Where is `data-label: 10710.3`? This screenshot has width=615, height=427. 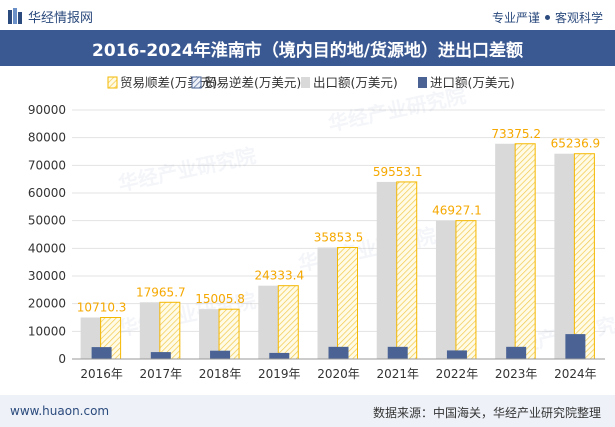 data-label: 10710.3 is located at coordinates (102, 308).